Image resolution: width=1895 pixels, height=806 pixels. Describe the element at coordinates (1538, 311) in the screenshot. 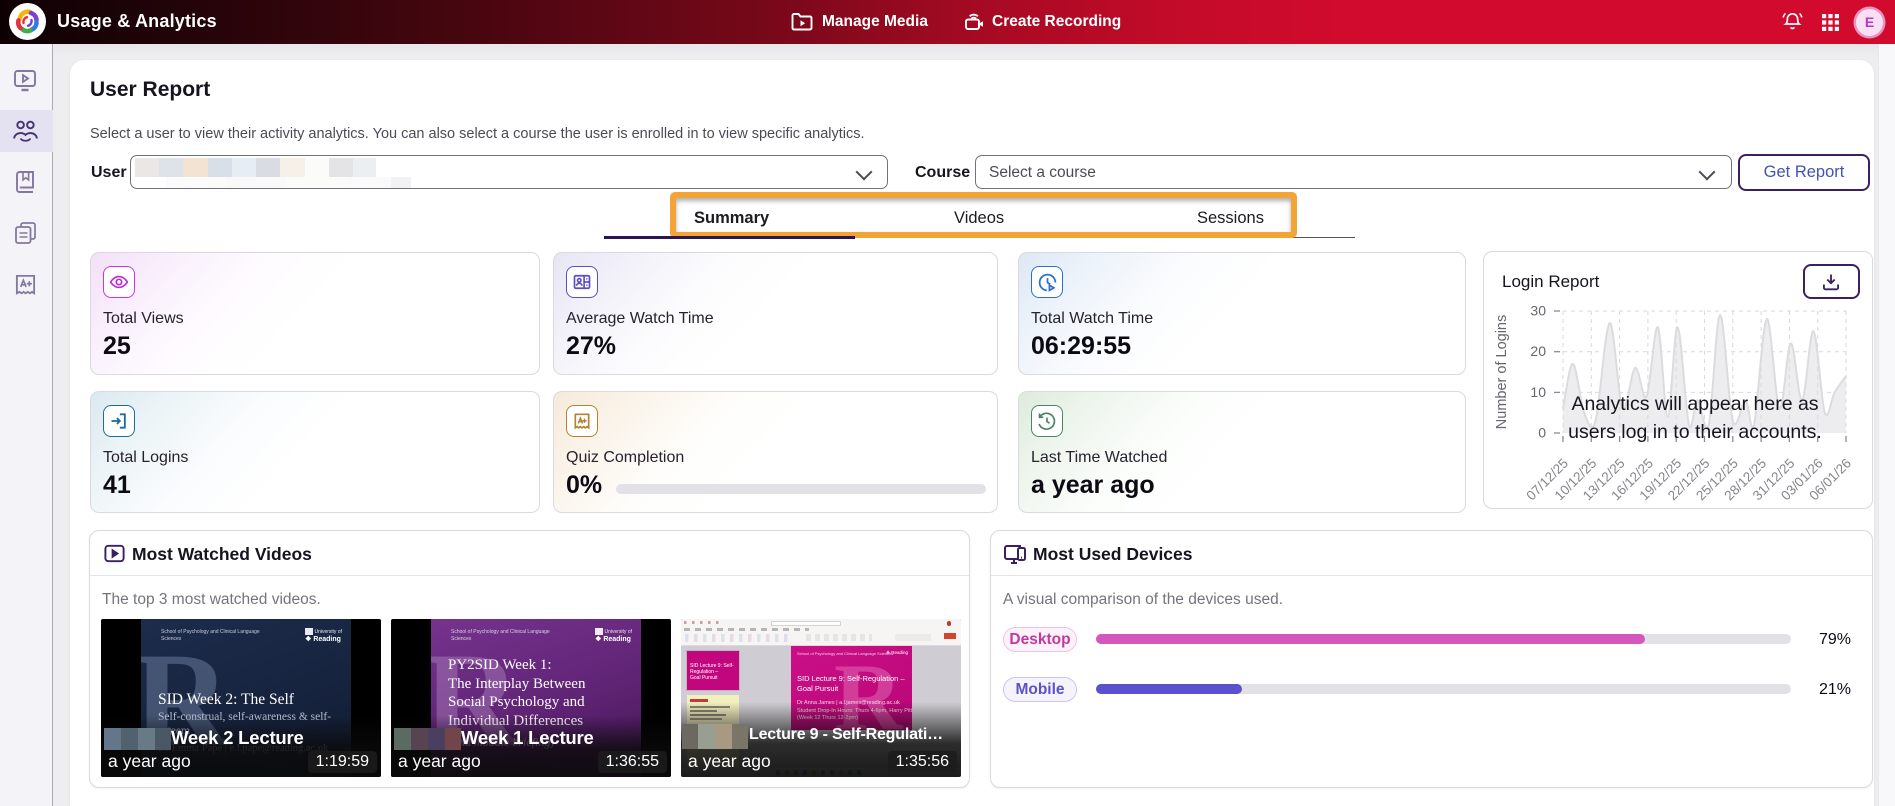

I see `svg-text: 30` at that location.